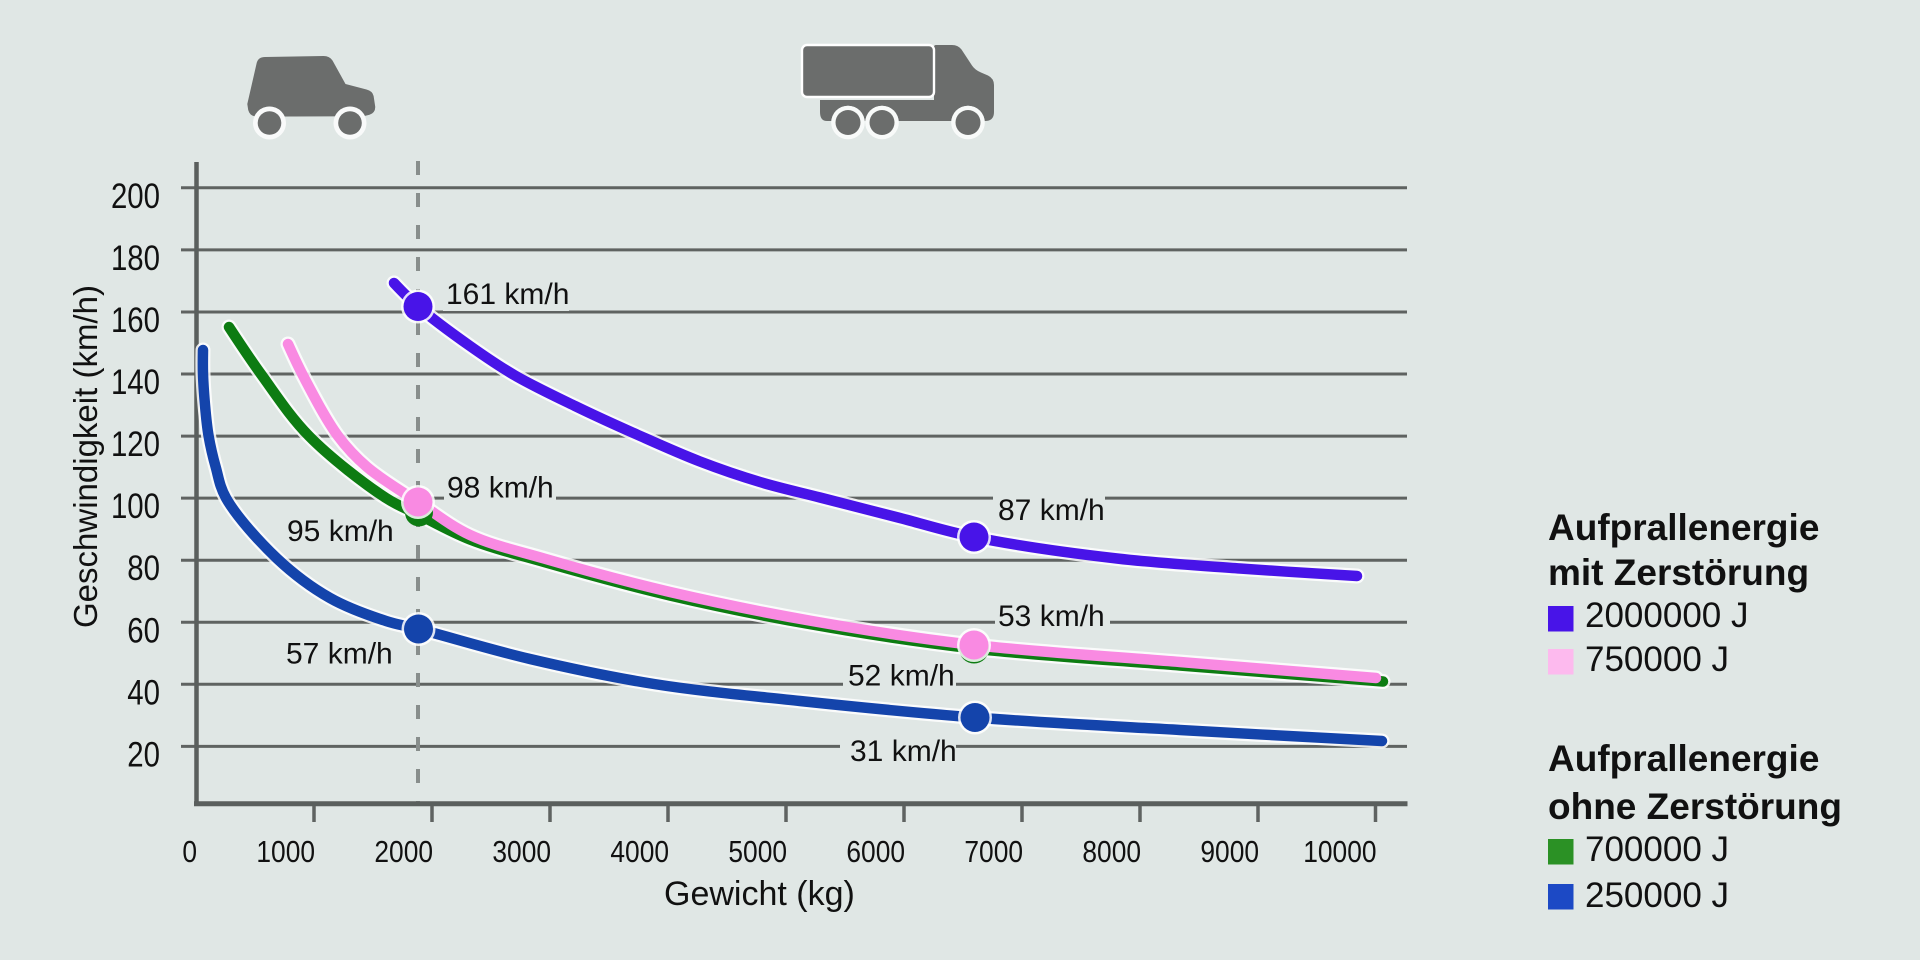  What do you see at coordinates (135, 257) in the screenshot?
I see `svg-text: 180` at bounding box center [135, 257].